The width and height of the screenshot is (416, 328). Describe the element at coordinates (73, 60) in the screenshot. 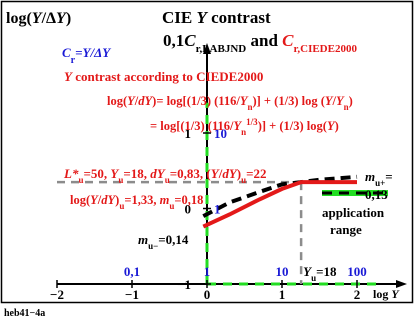

I see `cr-axis-label-part-1: r` at that location.